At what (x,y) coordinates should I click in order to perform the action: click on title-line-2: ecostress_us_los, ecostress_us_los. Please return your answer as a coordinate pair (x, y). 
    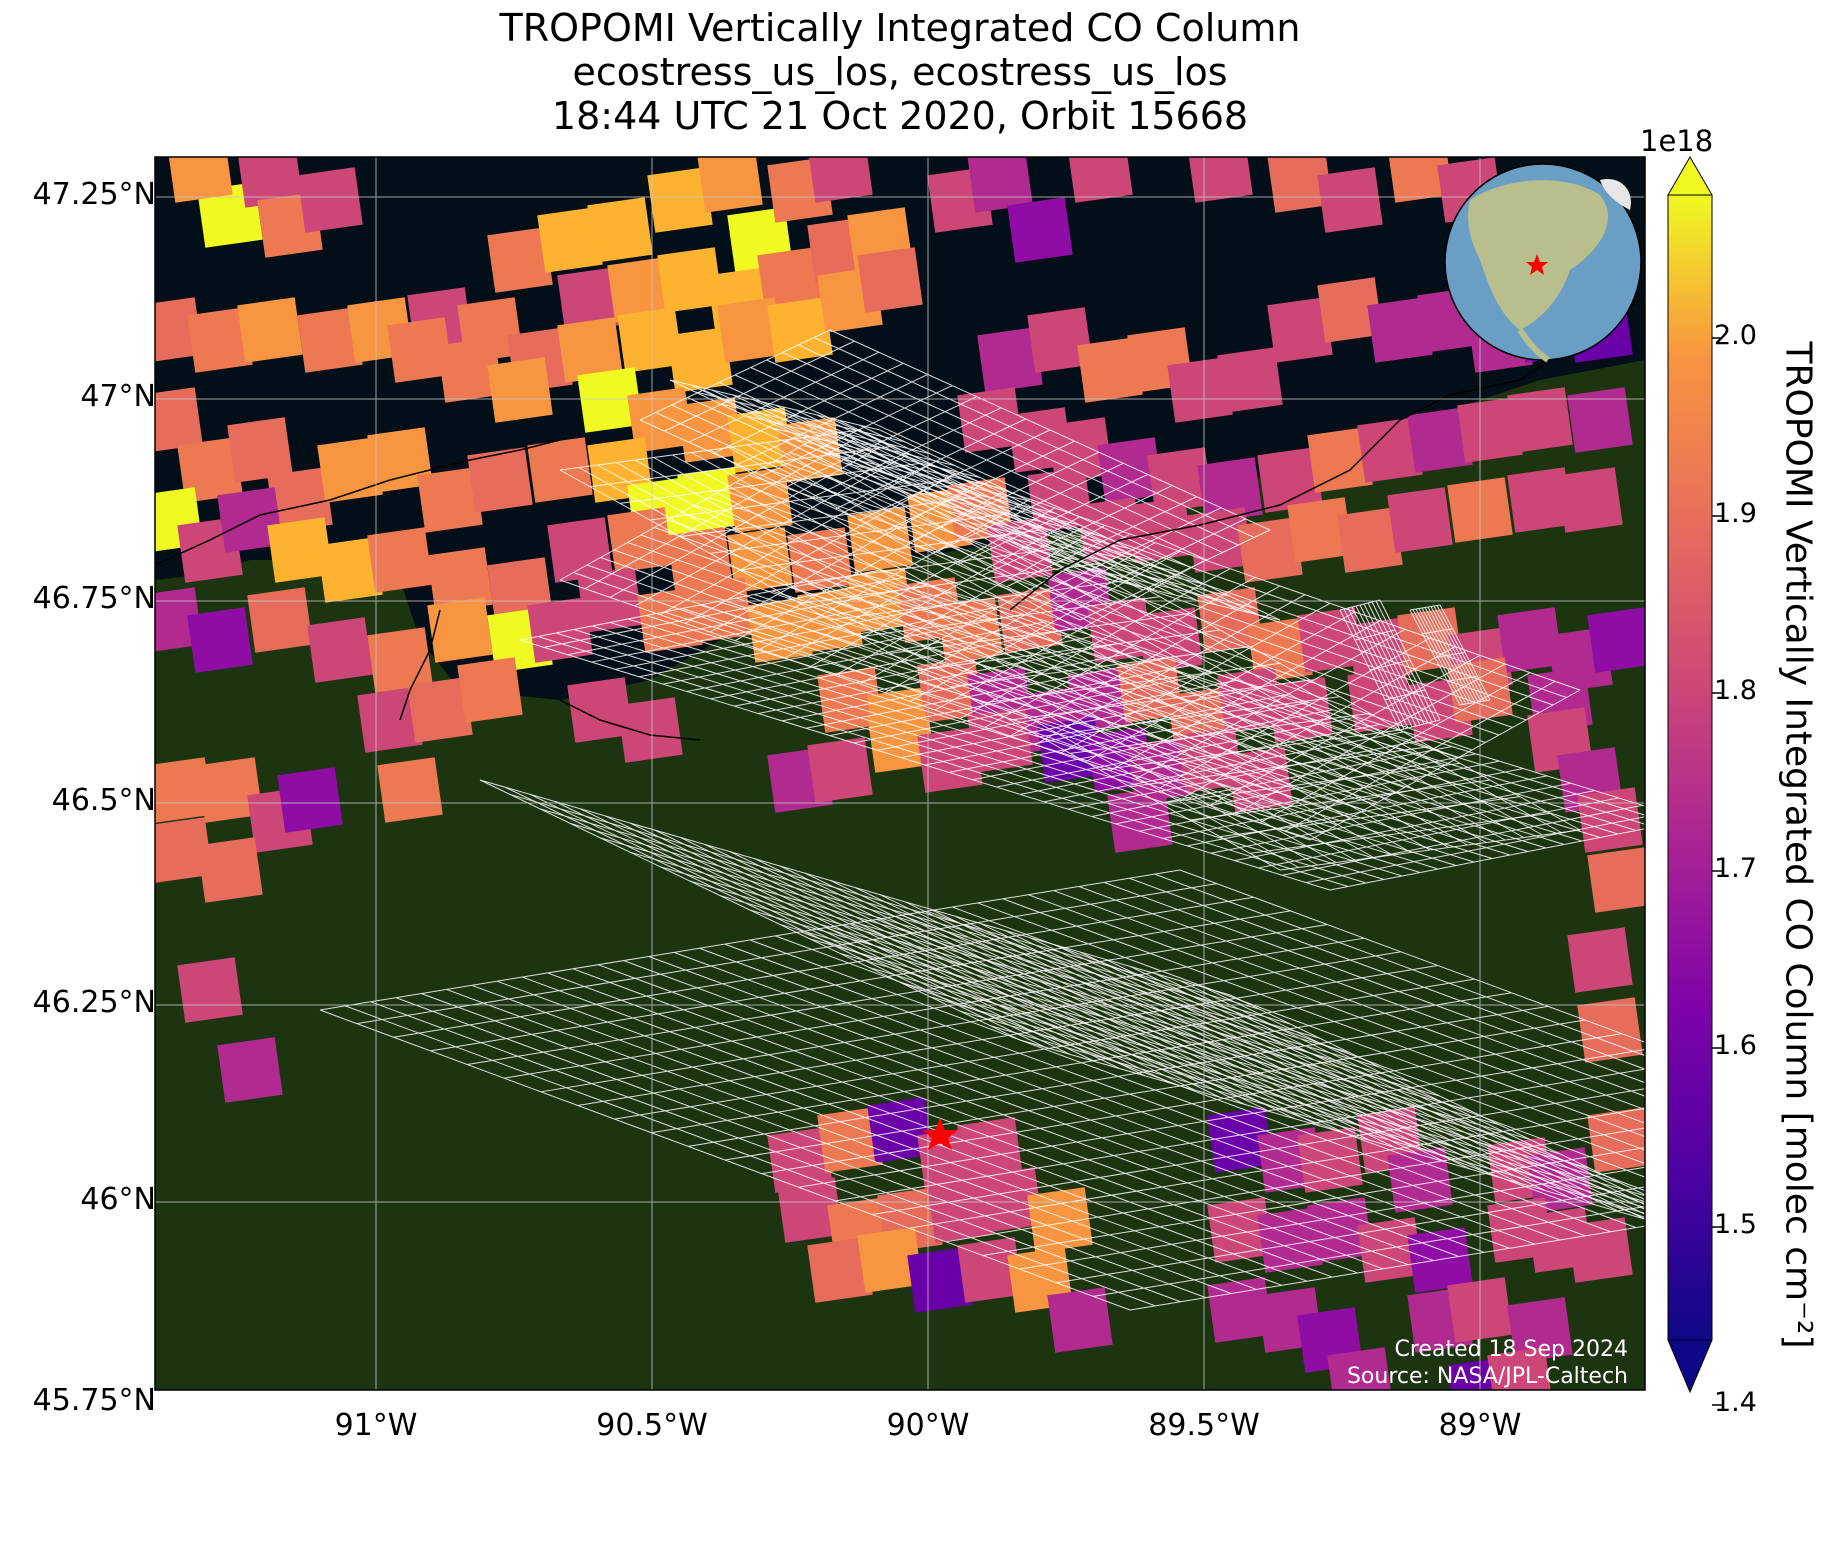
    Looking at the image, I should click on (900, 72).